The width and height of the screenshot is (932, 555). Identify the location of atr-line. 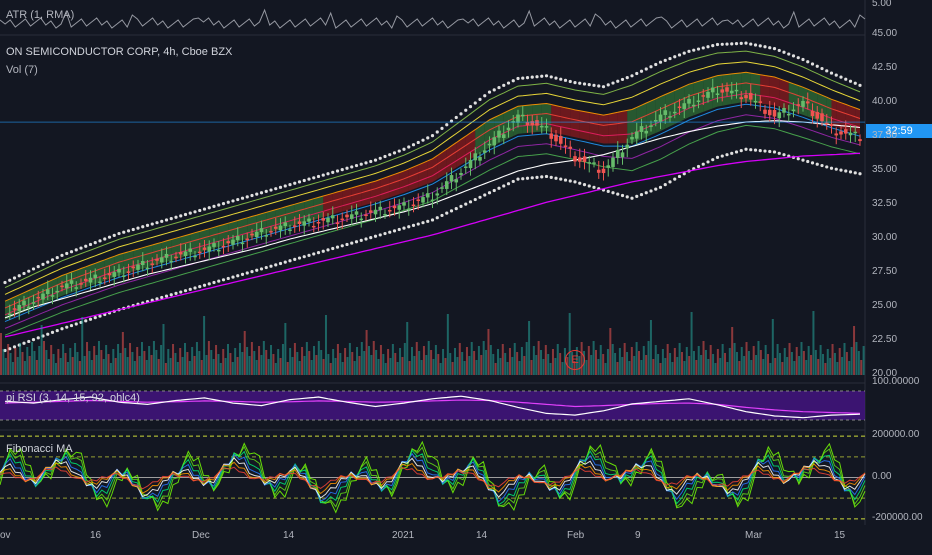
(433, 19).